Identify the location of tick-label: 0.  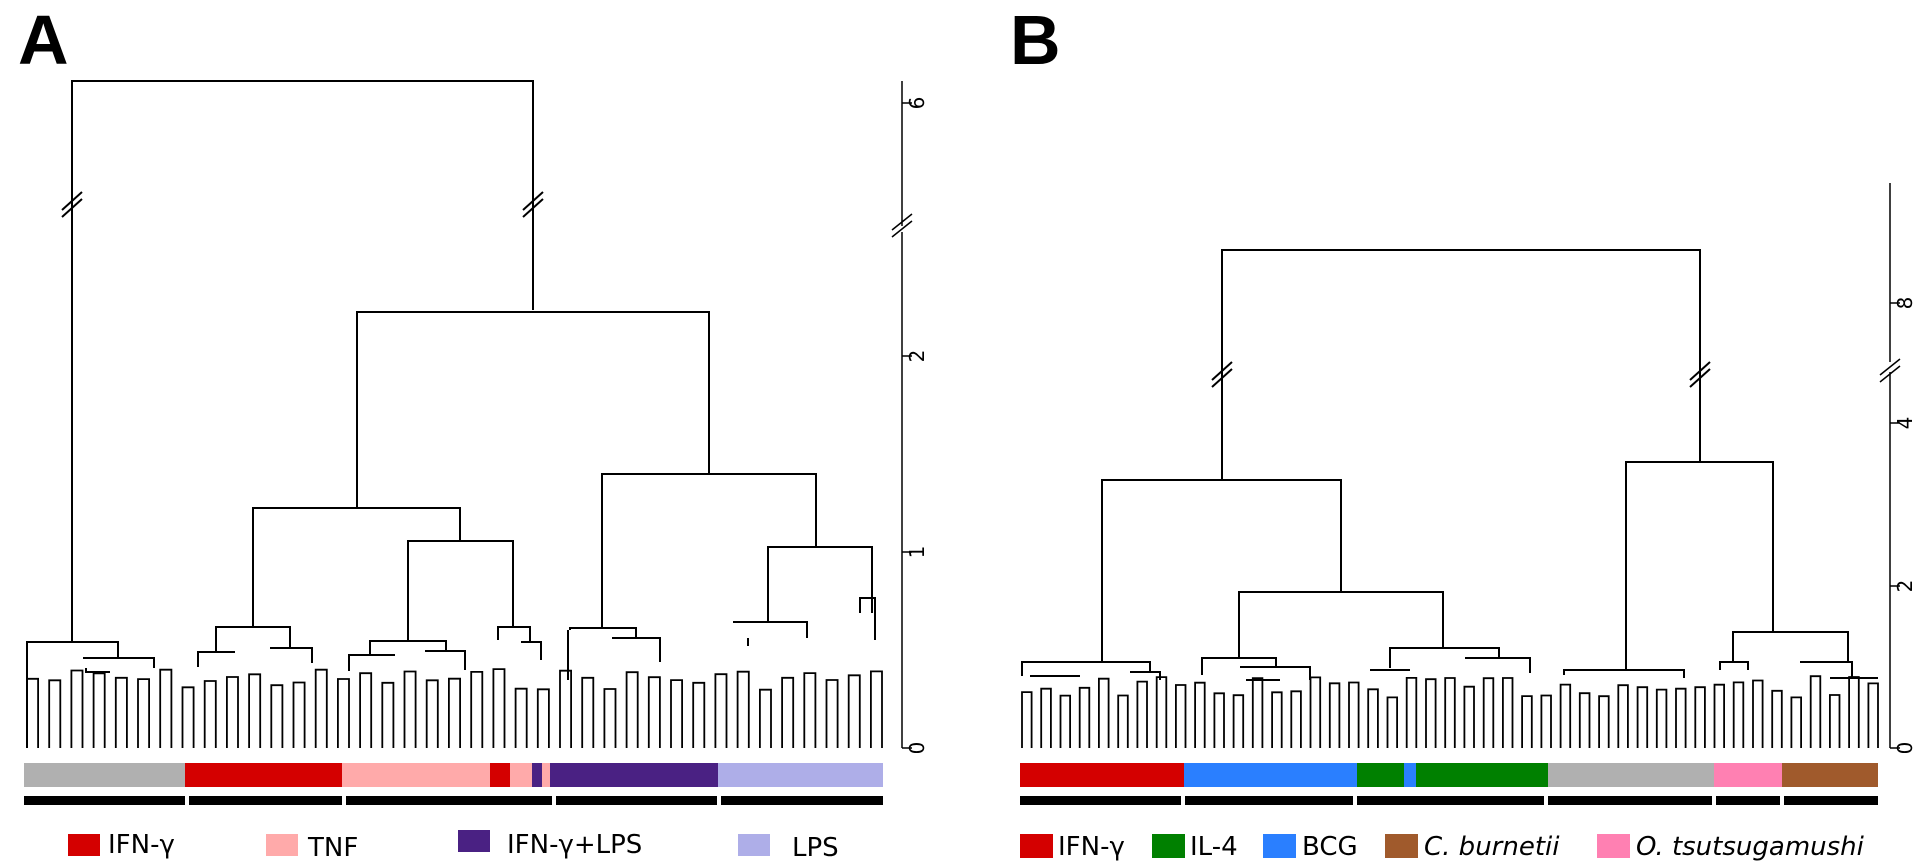
(1905, 748).